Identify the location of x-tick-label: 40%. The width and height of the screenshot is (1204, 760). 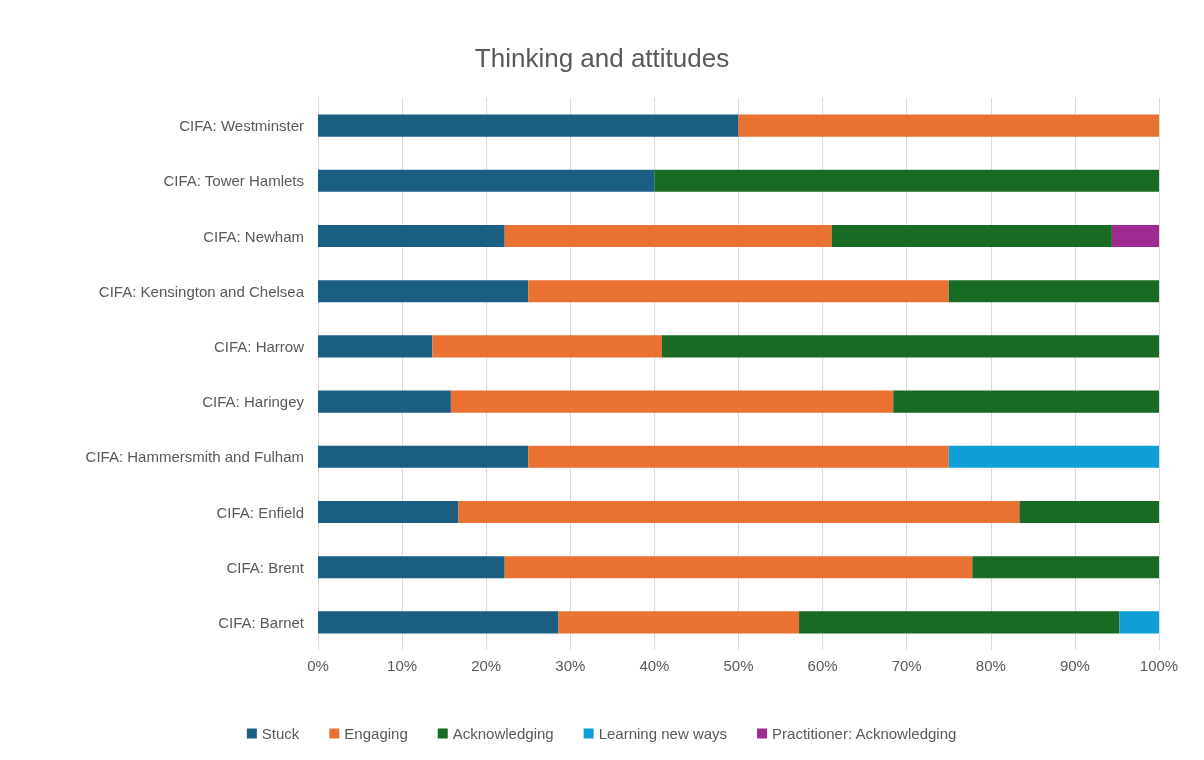
(654, 665).